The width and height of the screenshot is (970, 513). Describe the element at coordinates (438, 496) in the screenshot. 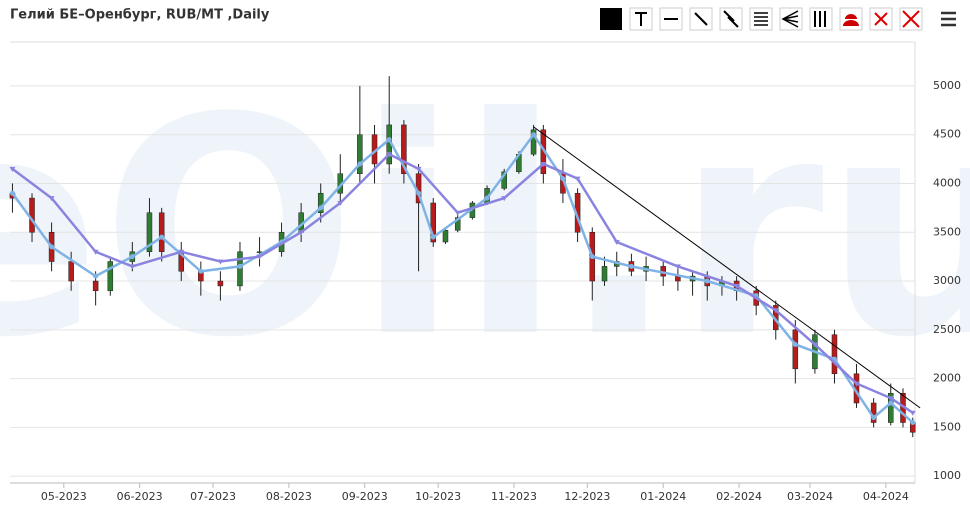

I see `x-tick-label: 10-2023` at that location.